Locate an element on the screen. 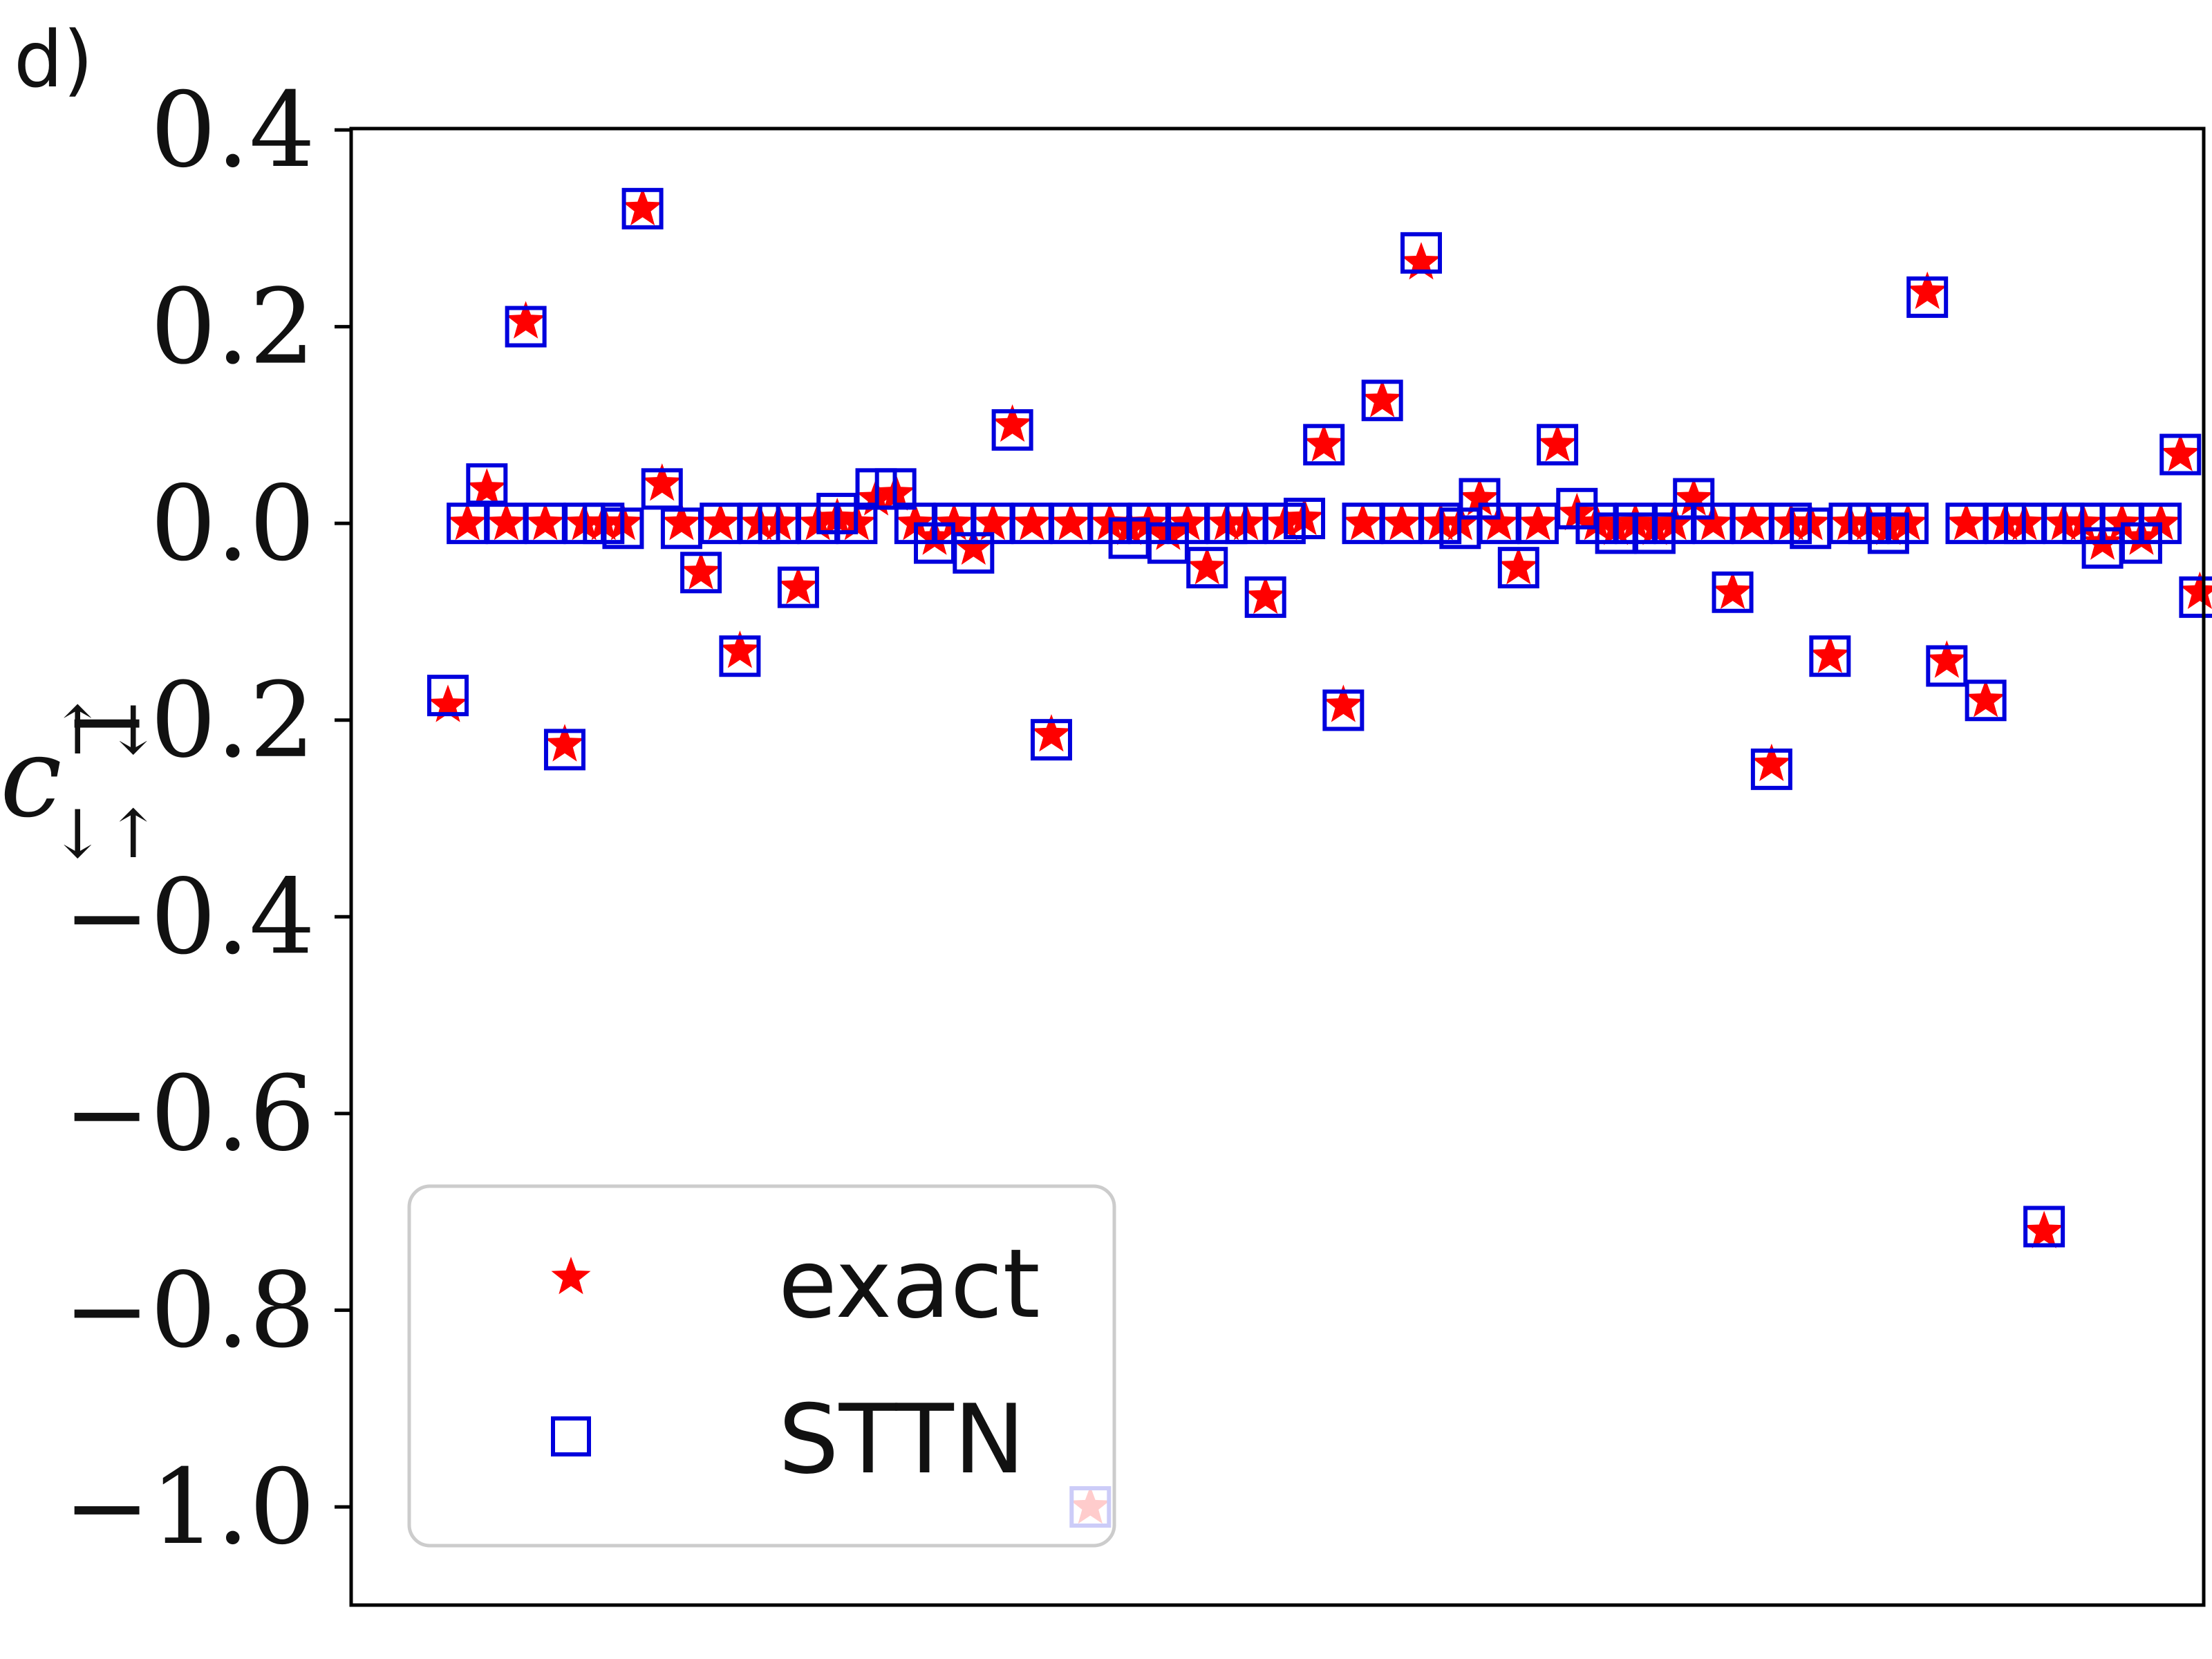 The image size is (2212, 1659). legend-label-sttn: STTN is located at coordinates (901, 1440).